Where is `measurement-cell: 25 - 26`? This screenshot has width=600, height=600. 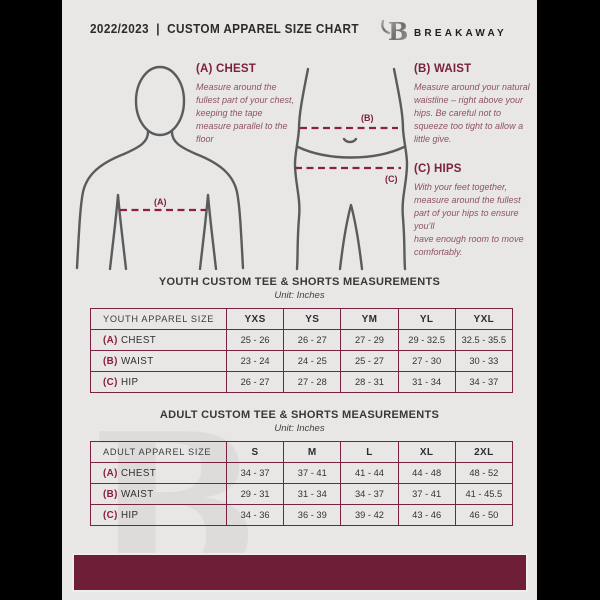
measurement-cell: 25 - 26 is located at coordinates (255, 340).